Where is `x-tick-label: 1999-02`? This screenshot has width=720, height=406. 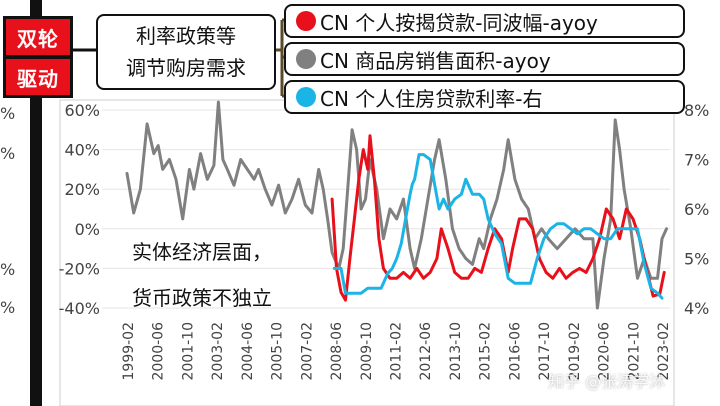
x-tick-label: 1999-02 is located at coordinates (129, 351).